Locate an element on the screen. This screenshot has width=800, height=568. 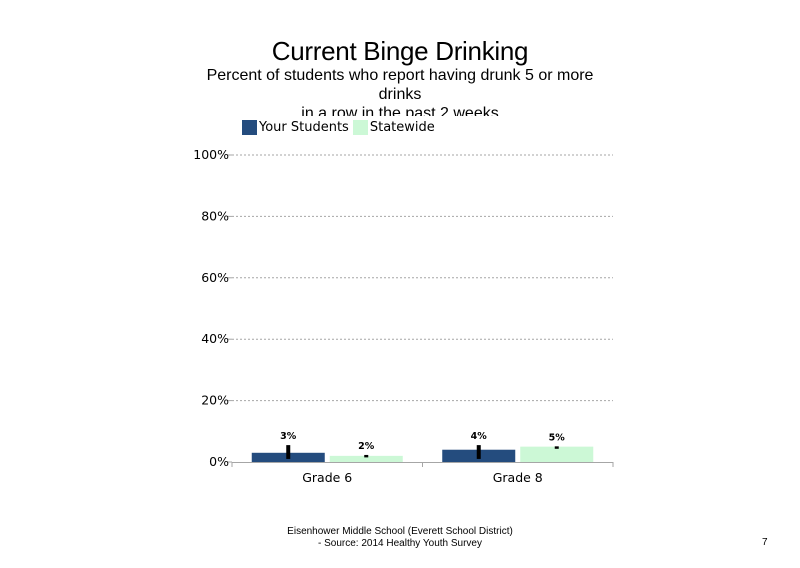
data-label: 3% is located at coordinates (288, 436).